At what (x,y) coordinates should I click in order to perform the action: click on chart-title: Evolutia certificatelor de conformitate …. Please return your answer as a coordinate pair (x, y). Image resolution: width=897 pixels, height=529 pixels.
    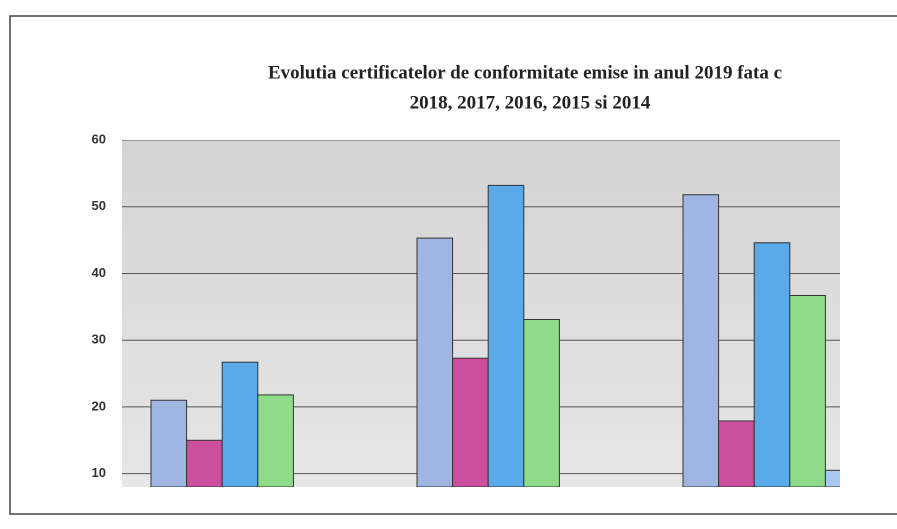
    Looking at the image, I should click on (525, 72).